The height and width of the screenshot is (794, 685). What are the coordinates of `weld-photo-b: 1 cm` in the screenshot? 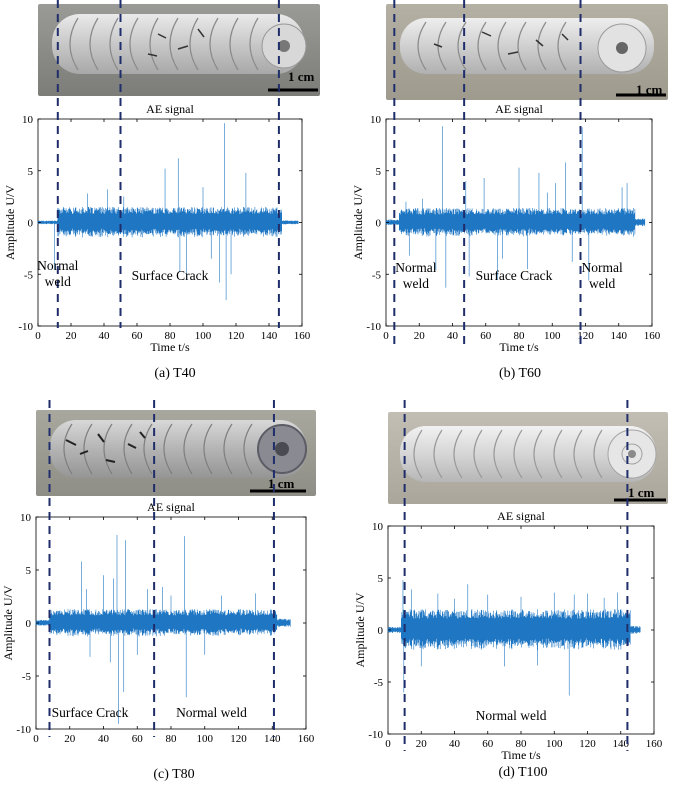 It's located at (527, 52).